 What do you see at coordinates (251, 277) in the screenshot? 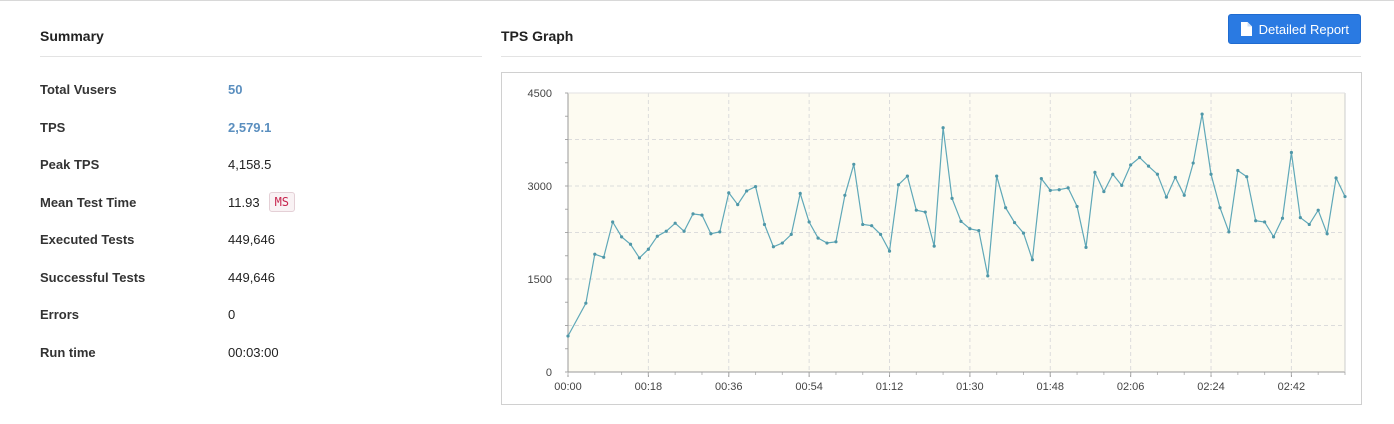
I see `stat-value-successful-tests: 449,646` at bounding box center [251, 277].